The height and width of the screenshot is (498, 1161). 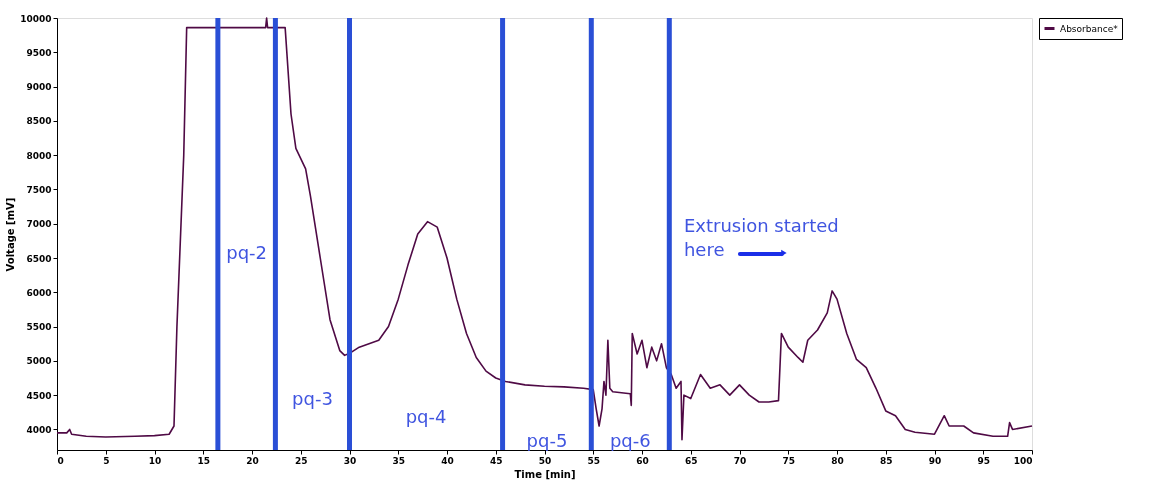 I want to click on y-tick-label: 4500, so click(x=39, y=395).